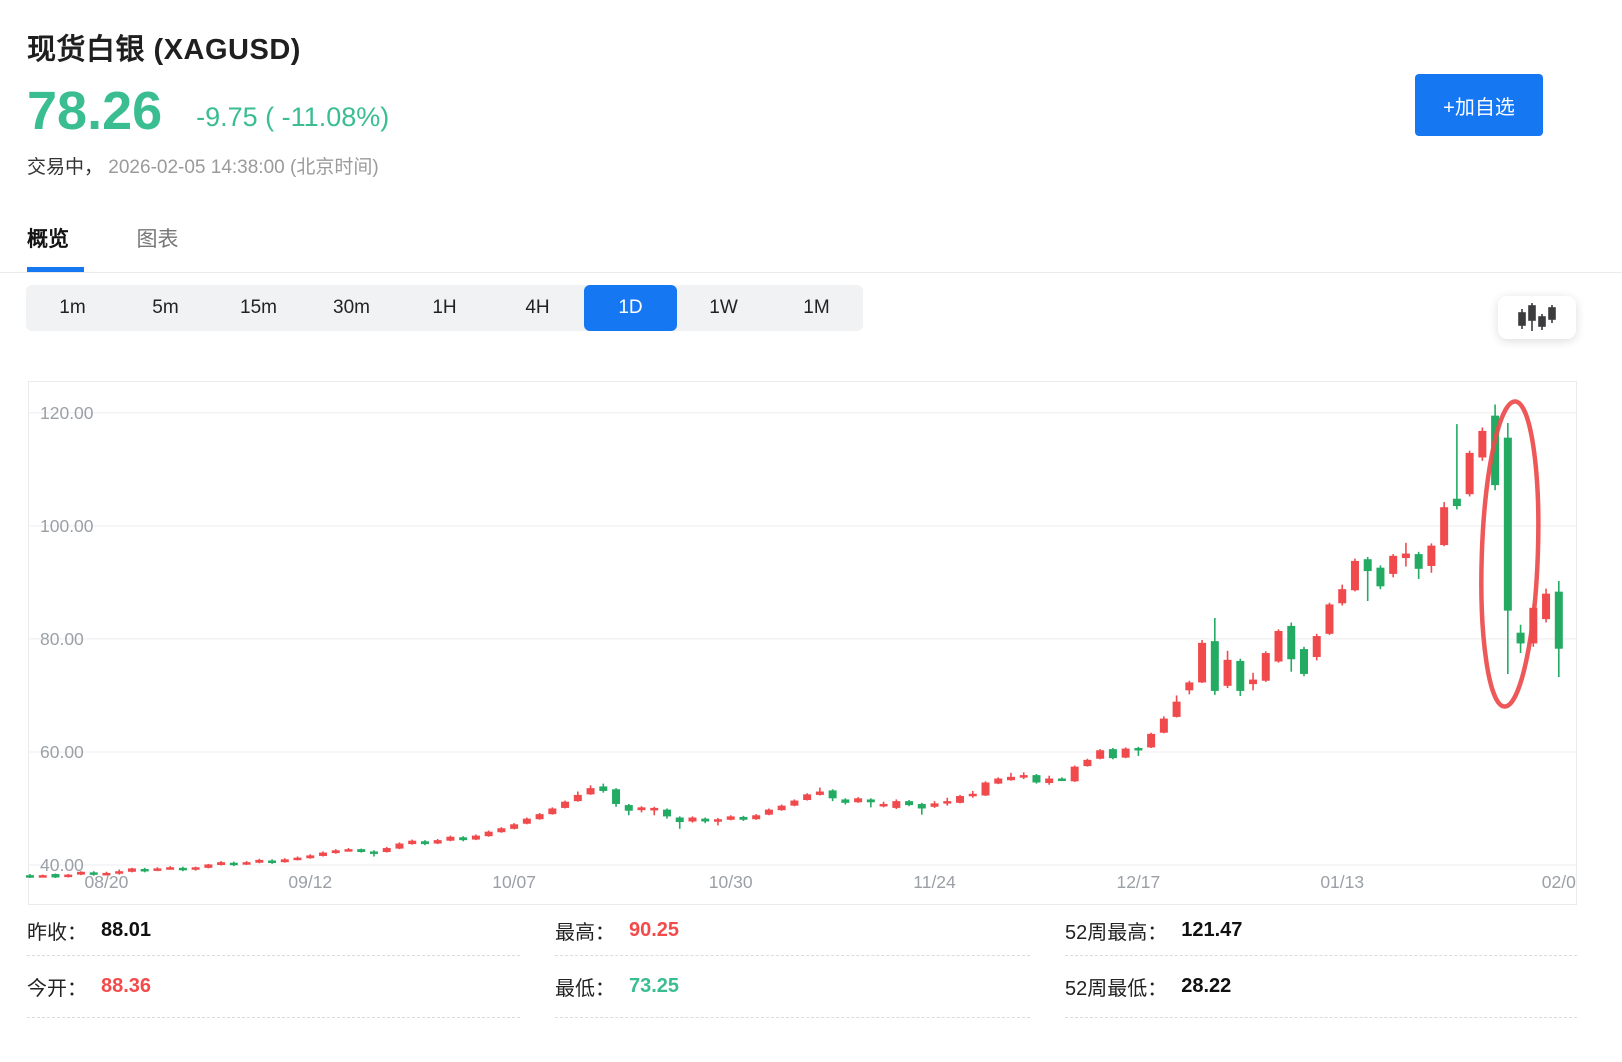 This screenshot has height=1062, width=1622. Describe the element at coordinates (1138, 882) in the screenshot. I see `x-axis-label: 12/17` at that location.